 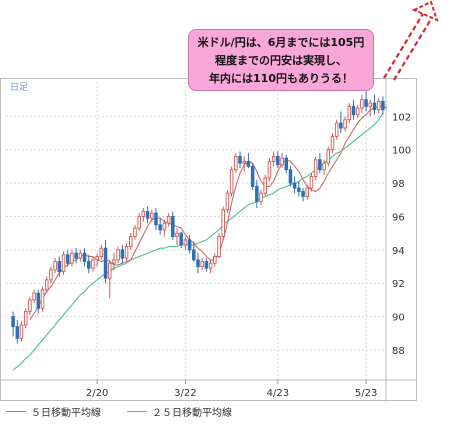 I want to click on callout-line-3: 年内には110円もありうる！, so click(x=281, y=78).